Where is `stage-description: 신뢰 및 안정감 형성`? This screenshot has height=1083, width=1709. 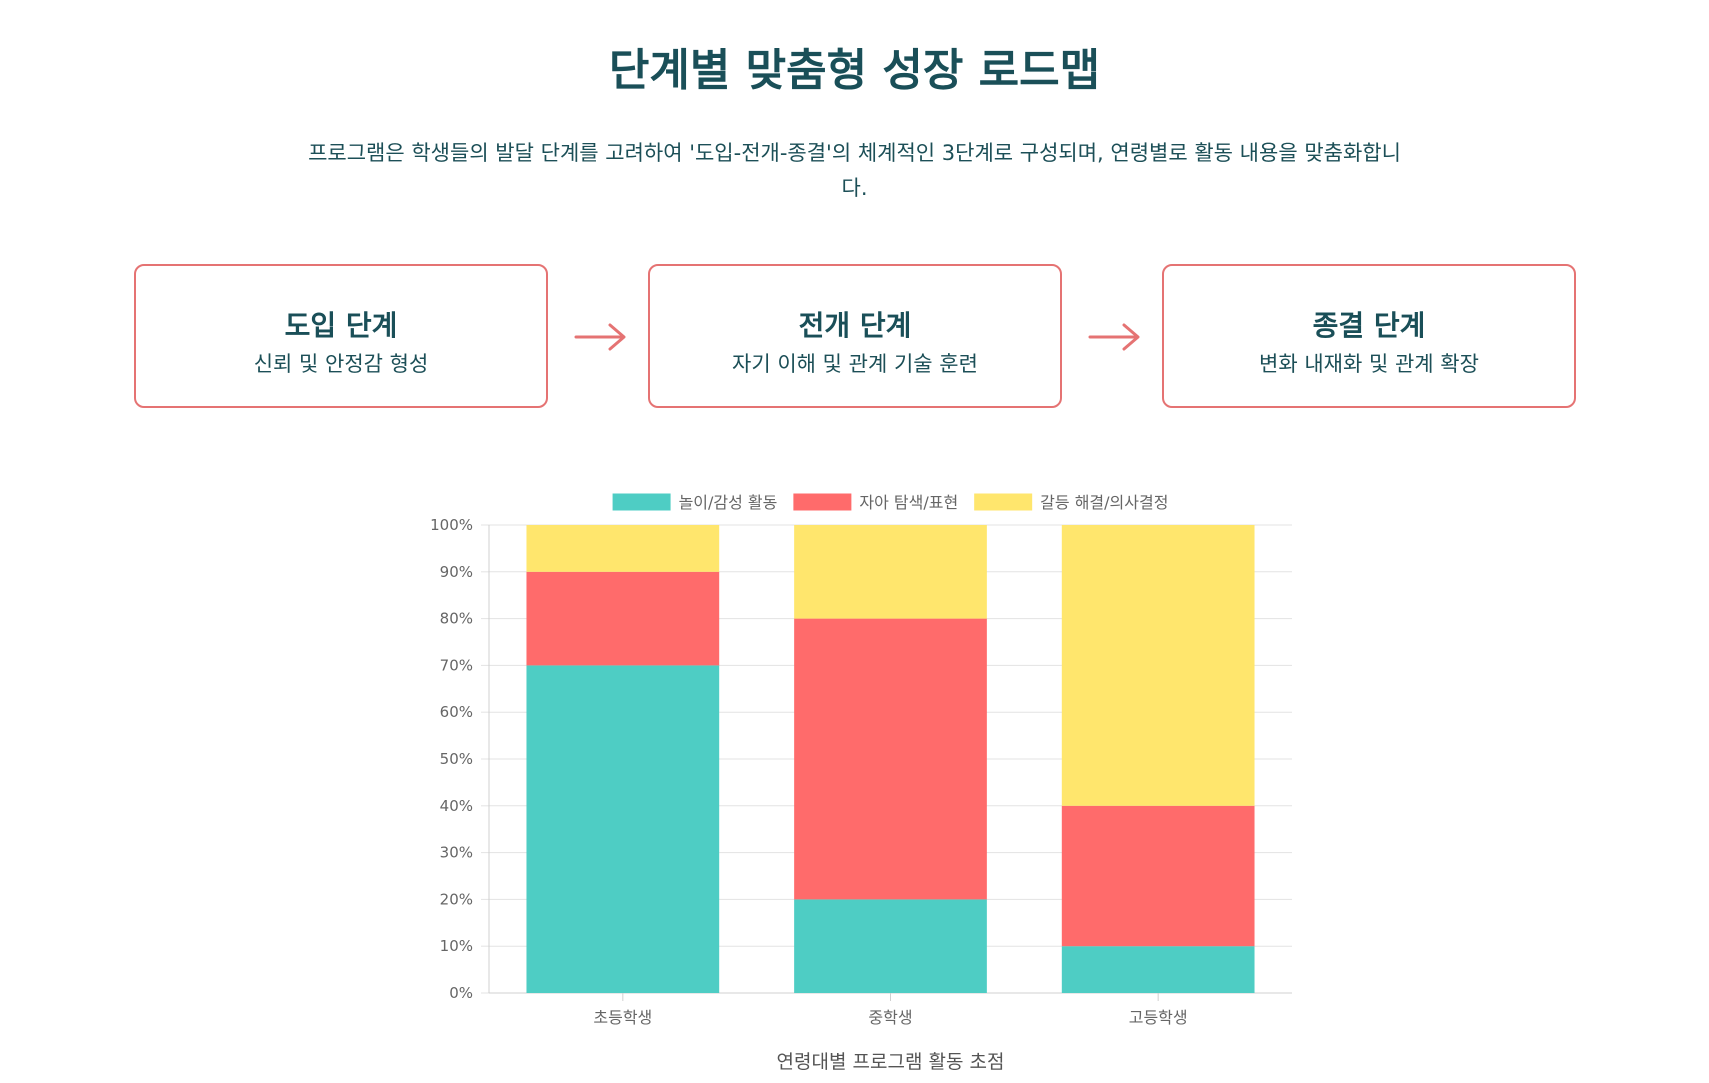
stage-description: 신뢰 및 안정감 형성 is located at coordinates (341, 364).